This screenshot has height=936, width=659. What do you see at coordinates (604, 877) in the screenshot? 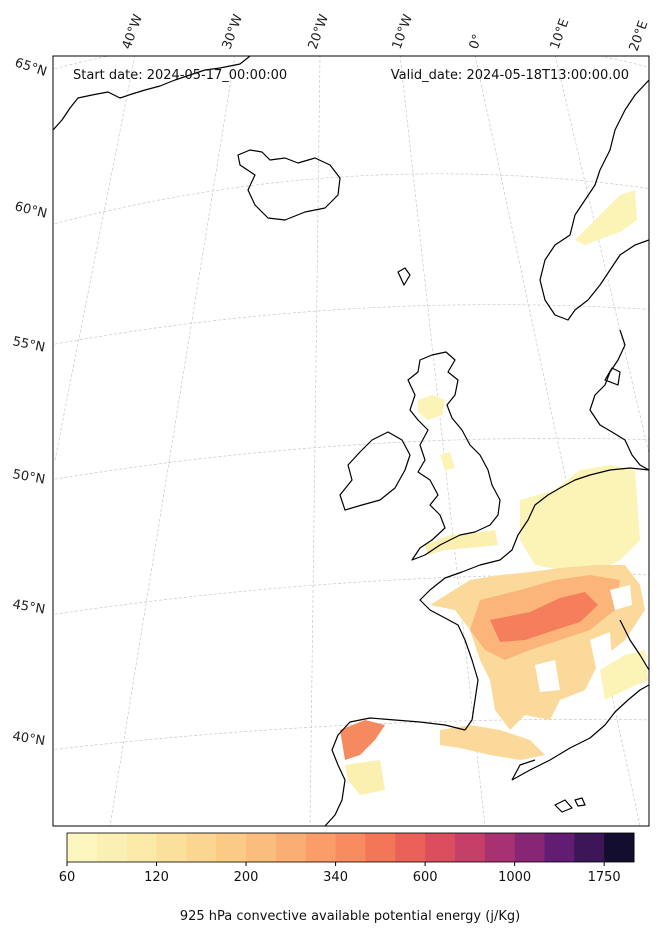
I see `colorbar-tick-label: 1750` at bounding box center [604, 877].